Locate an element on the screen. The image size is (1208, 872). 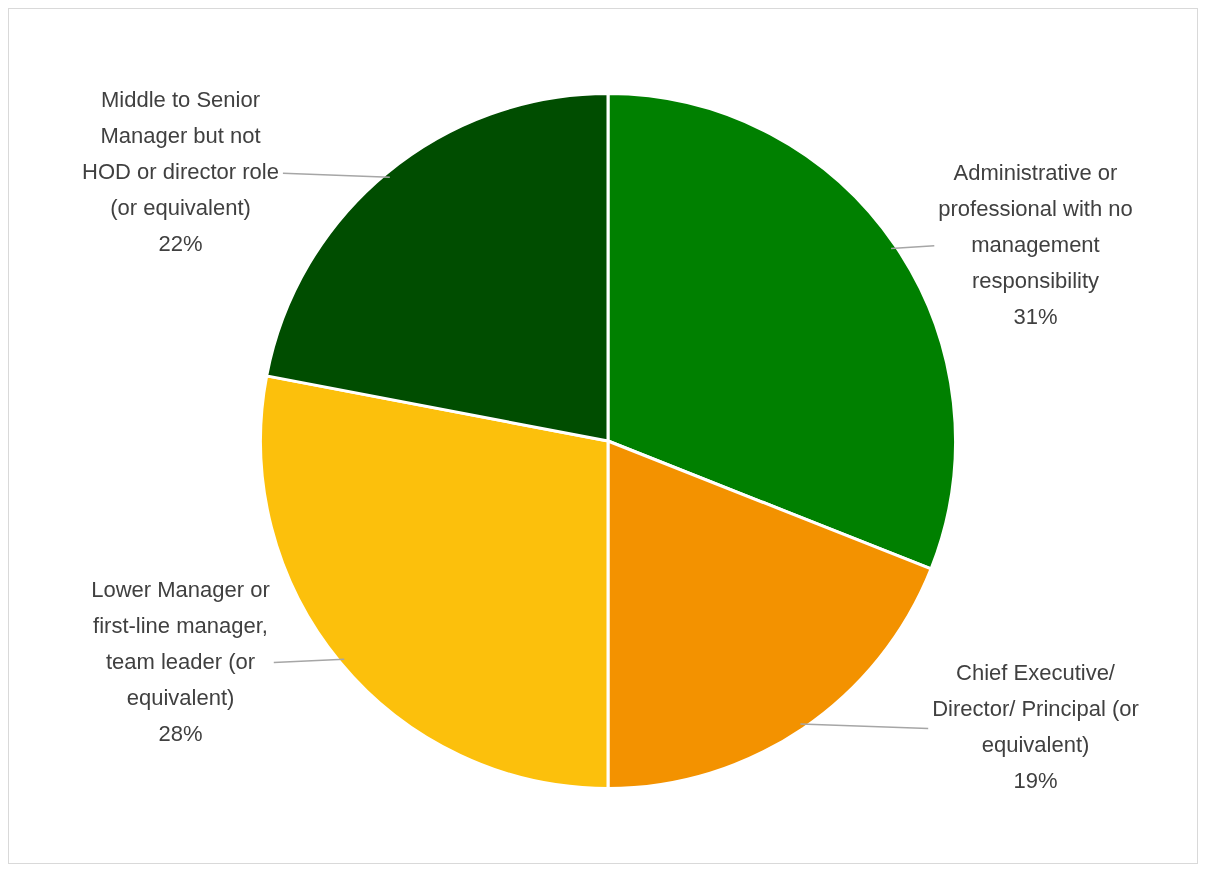
slice-label: Administrative or professional with no management responsibility is located at coordinates (1035, 226).